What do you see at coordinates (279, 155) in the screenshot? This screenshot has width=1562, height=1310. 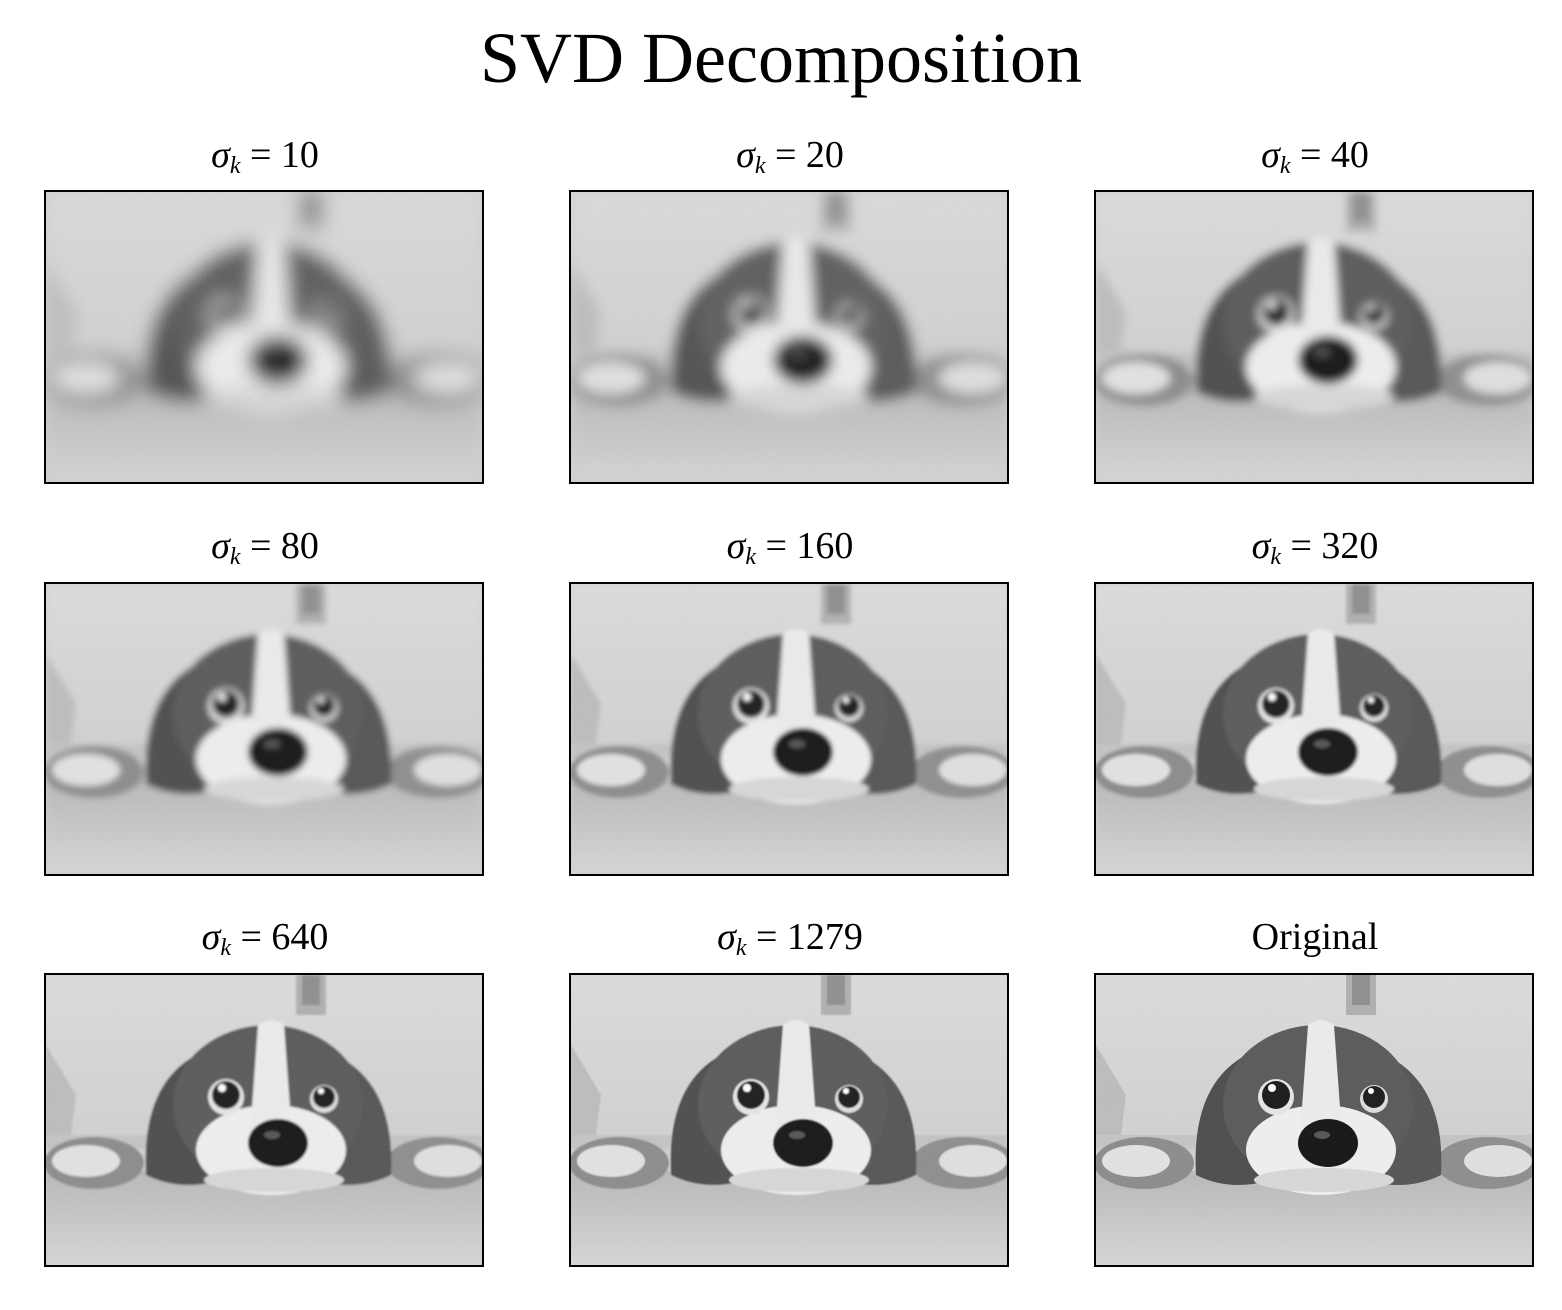 I see `rank-value: = 10` at bounding box center [279, 155].